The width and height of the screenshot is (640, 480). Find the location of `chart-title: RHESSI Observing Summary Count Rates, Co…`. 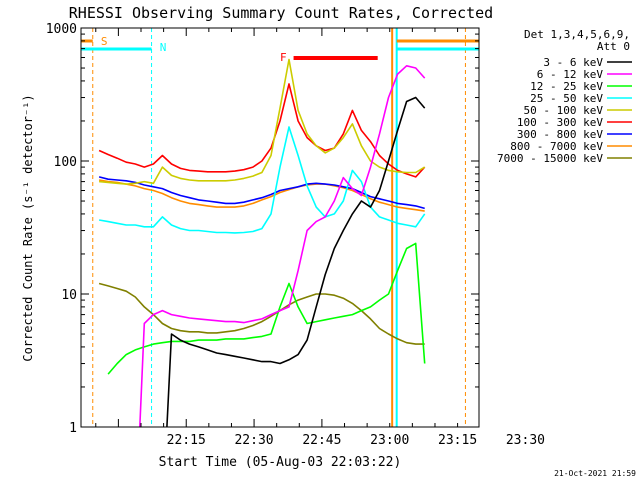

chart-title: RHESSI Observing Summary Count Rates, Co… is located at coordinates (281, 13).